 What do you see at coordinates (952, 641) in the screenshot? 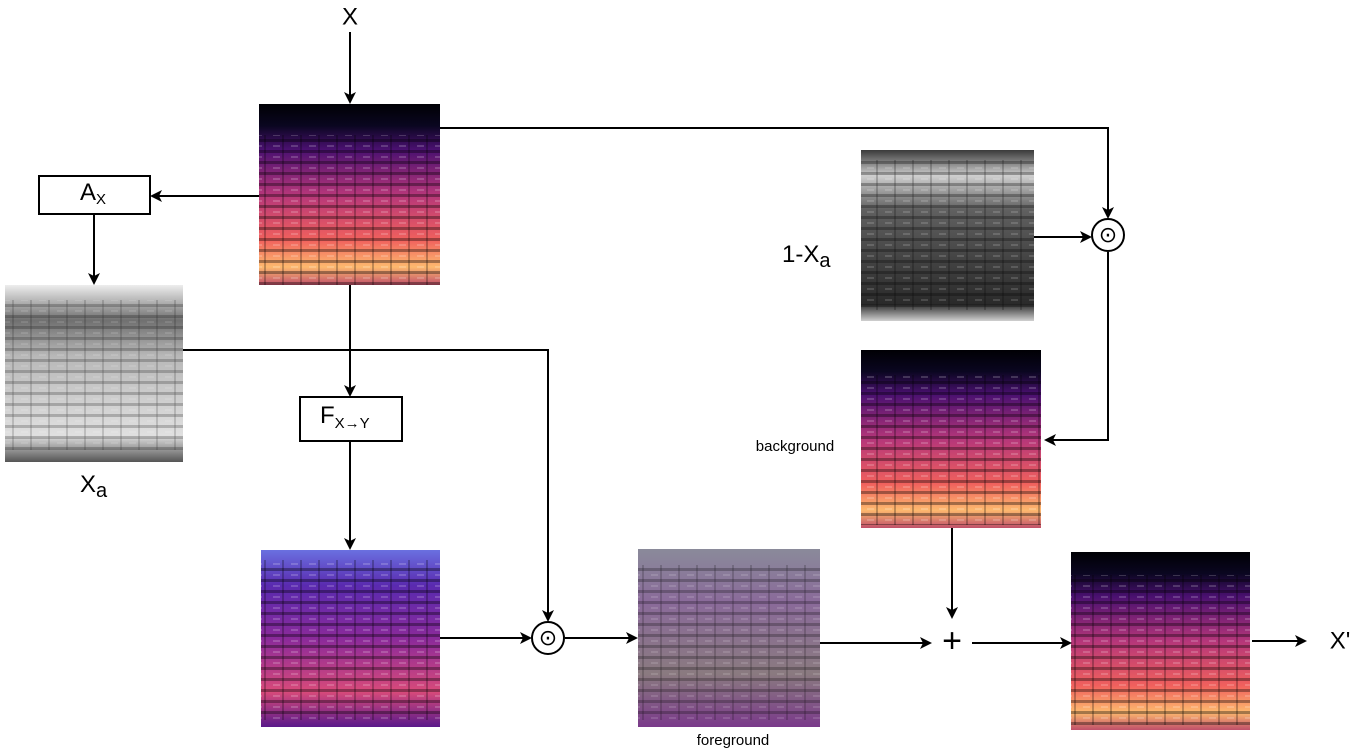
I see `plus-sign: +` at bounding box center [952, 641].